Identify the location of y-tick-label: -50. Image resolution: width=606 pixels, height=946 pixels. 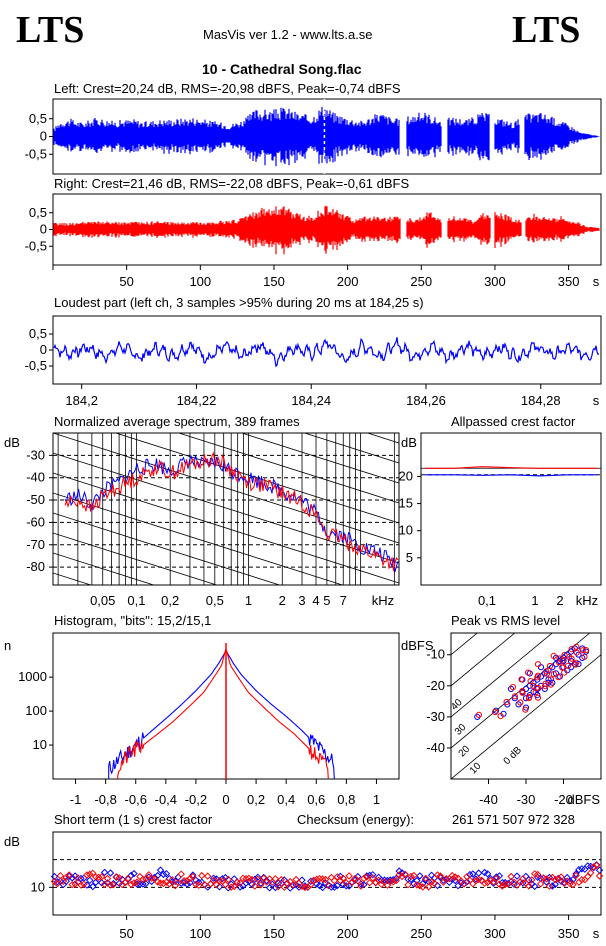
(35, 499).